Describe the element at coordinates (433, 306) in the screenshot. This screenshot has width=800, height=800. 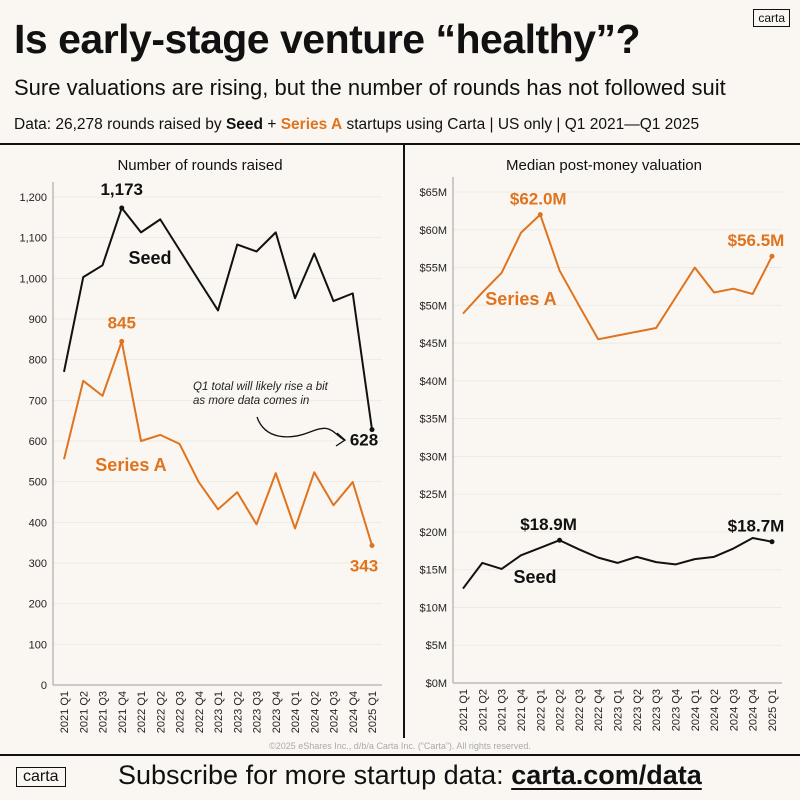
I see `y-tick-label: $50M` at that location.